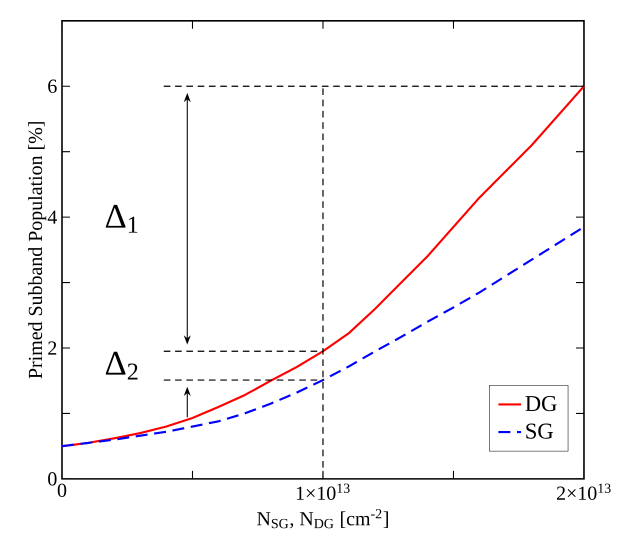  I want to click on x-axis-title: N$_{SG}$, N$_{DG}$ [cm$^{-2}$], so click(322, 518).